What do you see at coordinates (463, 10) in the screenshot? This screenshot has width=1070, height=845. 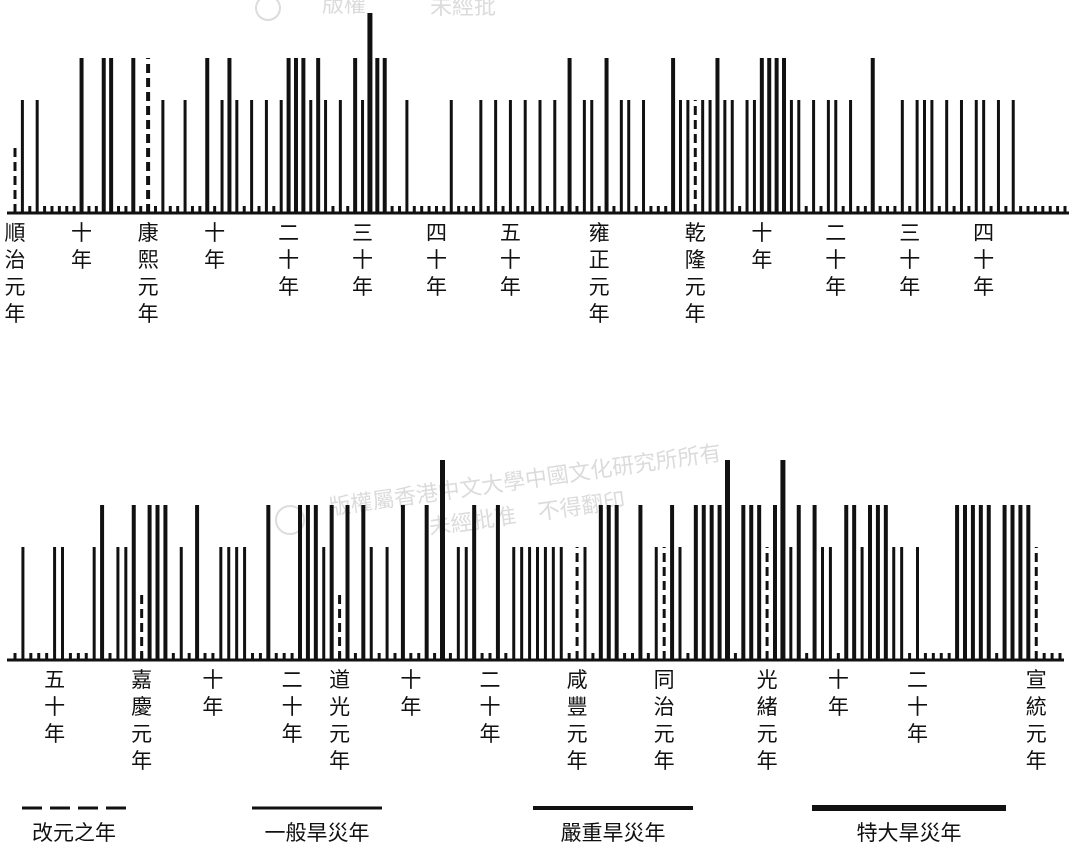 I see `watermark-text: 未經批` at bounding box center [463, 10].